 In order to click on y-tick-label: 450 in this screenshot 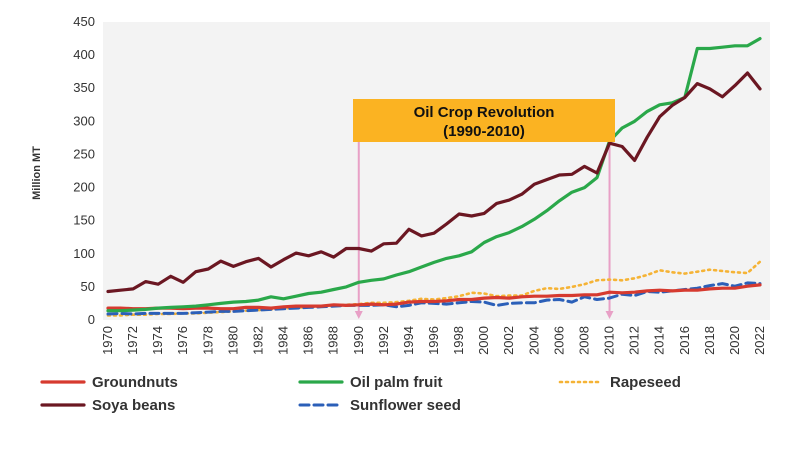, I will do `click(84, 21)`.